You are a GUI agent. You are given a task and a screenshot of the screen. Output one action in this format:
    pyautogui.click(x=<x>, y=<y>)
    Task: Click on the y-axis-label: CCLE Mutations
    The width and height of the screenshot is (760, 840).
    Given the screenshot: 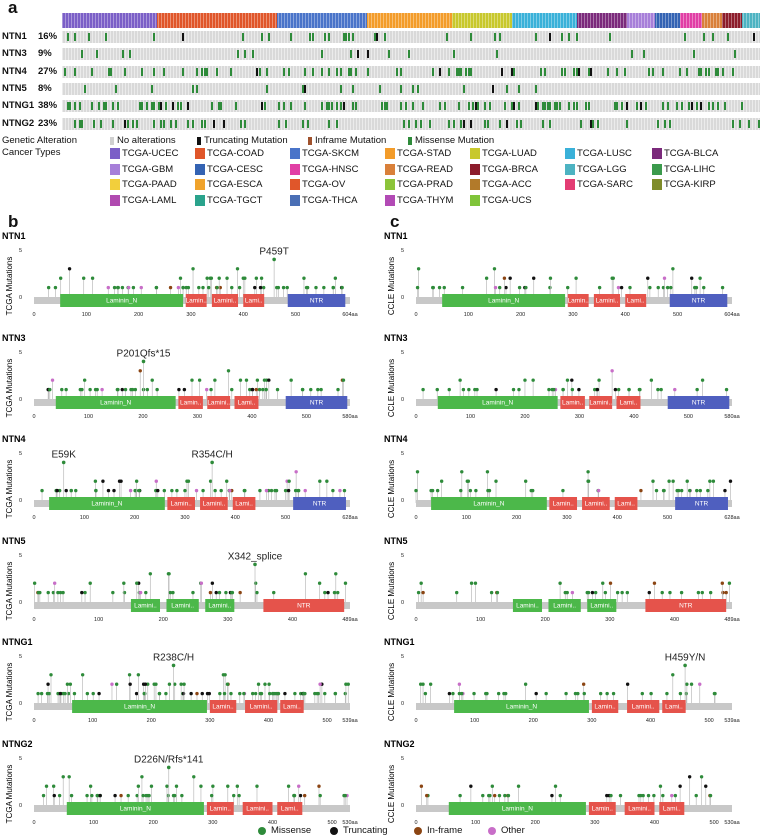 What is the action you would take?
    pyautogui.click(x=391, y=286)
    